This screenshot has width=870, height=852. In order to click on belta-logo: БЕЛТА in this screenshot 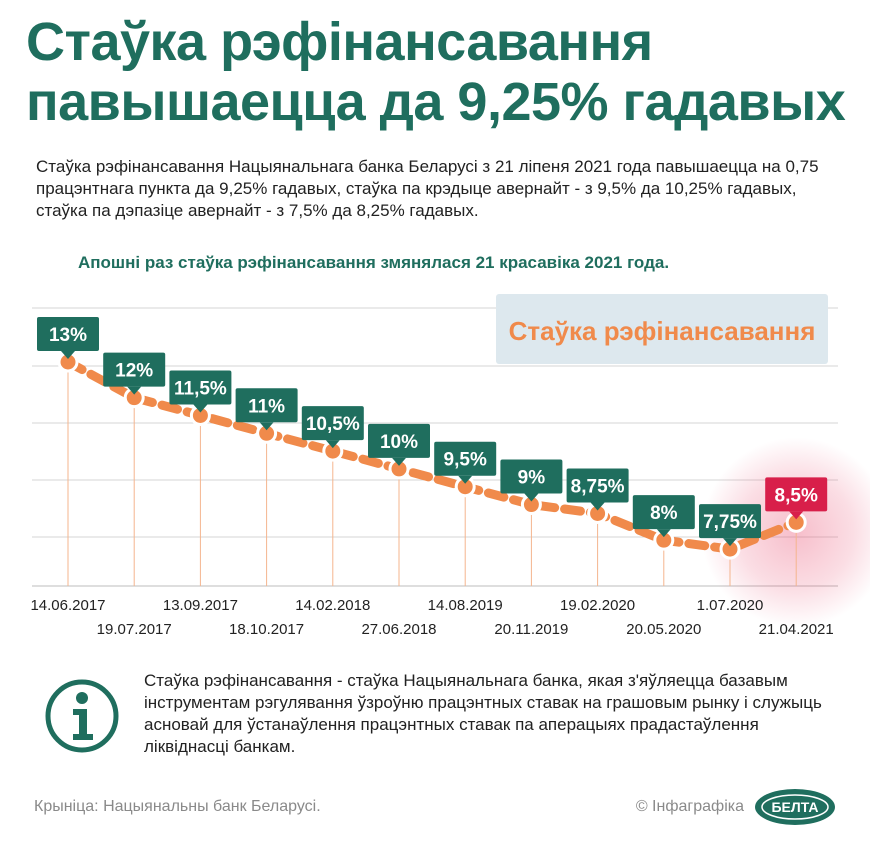, I will do `click(795, 807)`.